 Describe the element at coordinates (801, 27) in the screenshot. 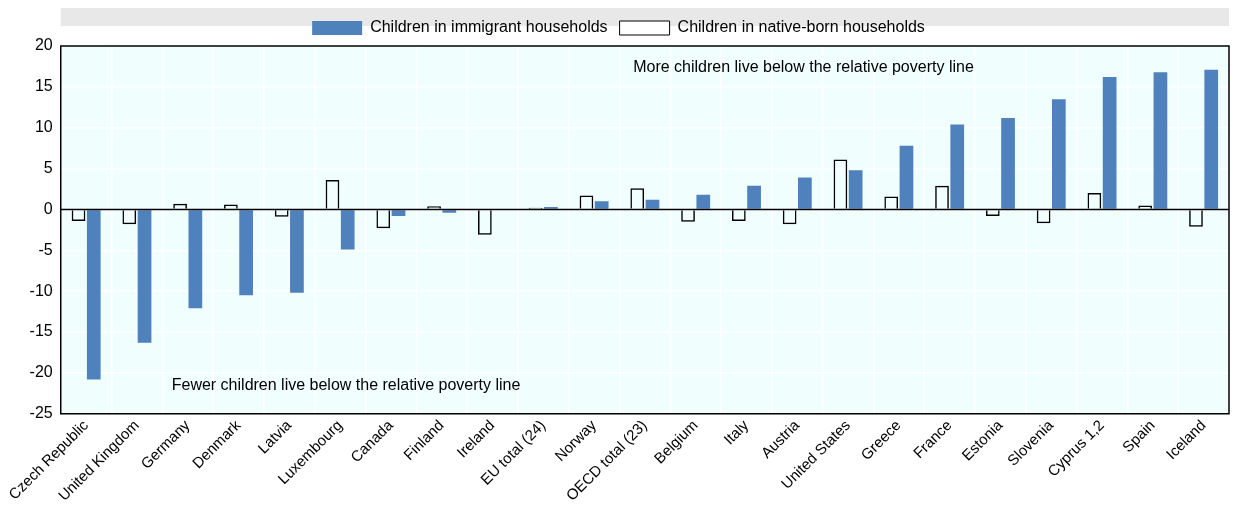

I see `legend-label: Children in native-born households` at that location.